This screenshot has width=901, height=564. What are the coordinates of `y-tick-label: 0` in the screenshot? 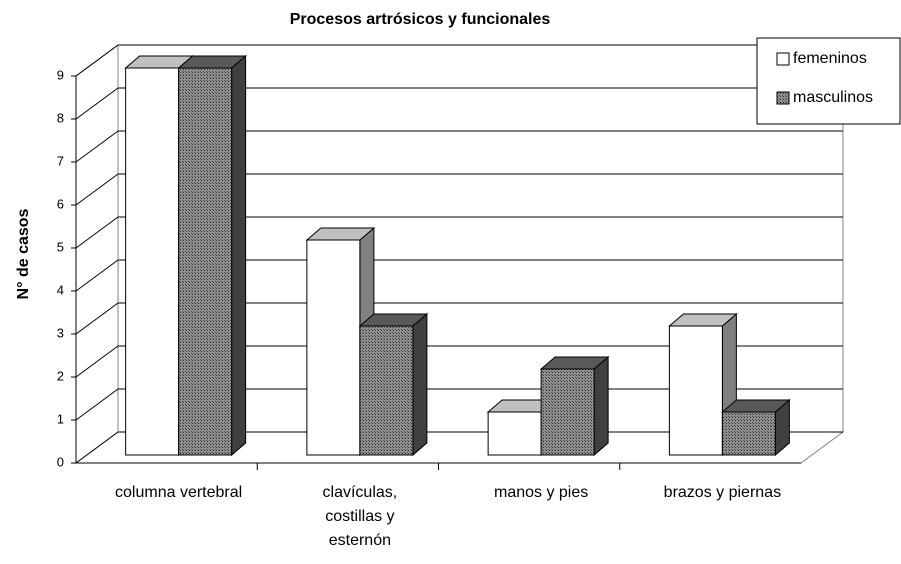 It's located at (60, 461).